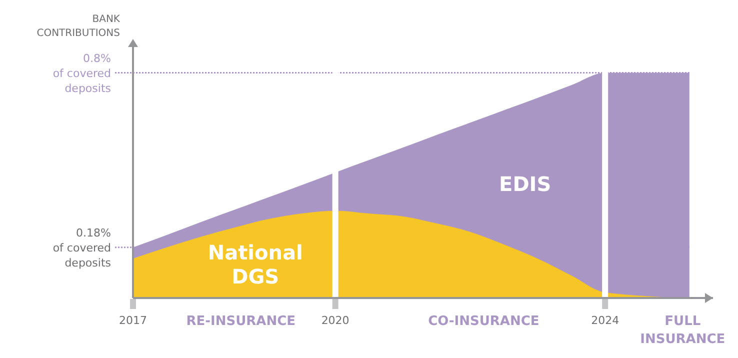  What do you see at coordinates (335, 320) in the screenshot?
I see `x-tick-label: 2020` at bounding box center [335, 320].